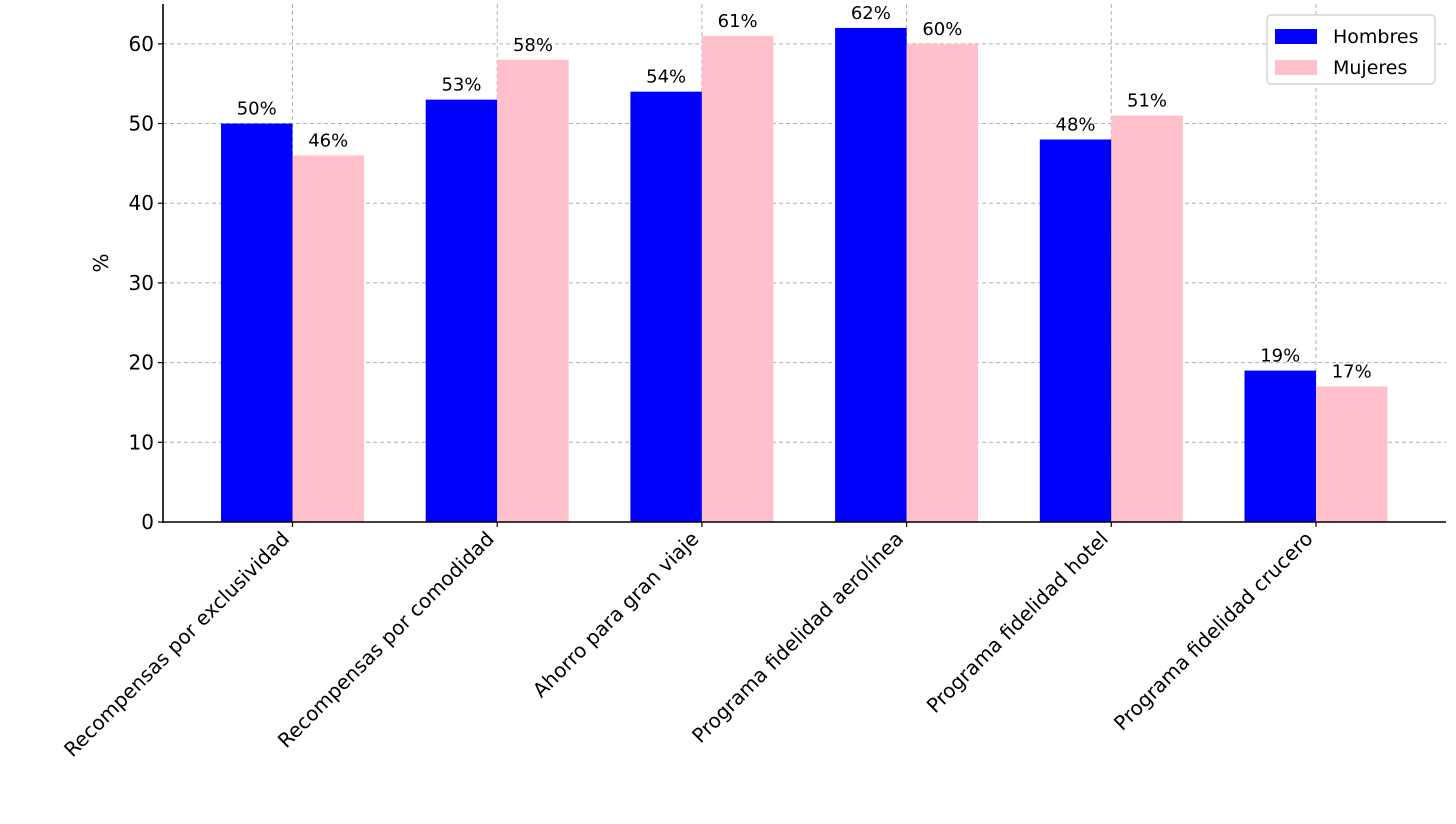 Image resolution: width=1456 pixels, height=824 pixels. I want to click on y-tick-labels: 0 10 20 30 40 50 60, so click(146, 283).